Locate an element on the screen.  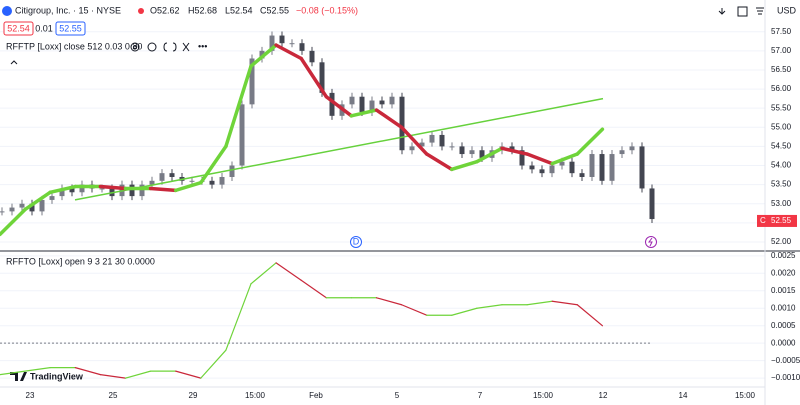
price-tick-label: 55.00 is located at coordinates (781, 126).